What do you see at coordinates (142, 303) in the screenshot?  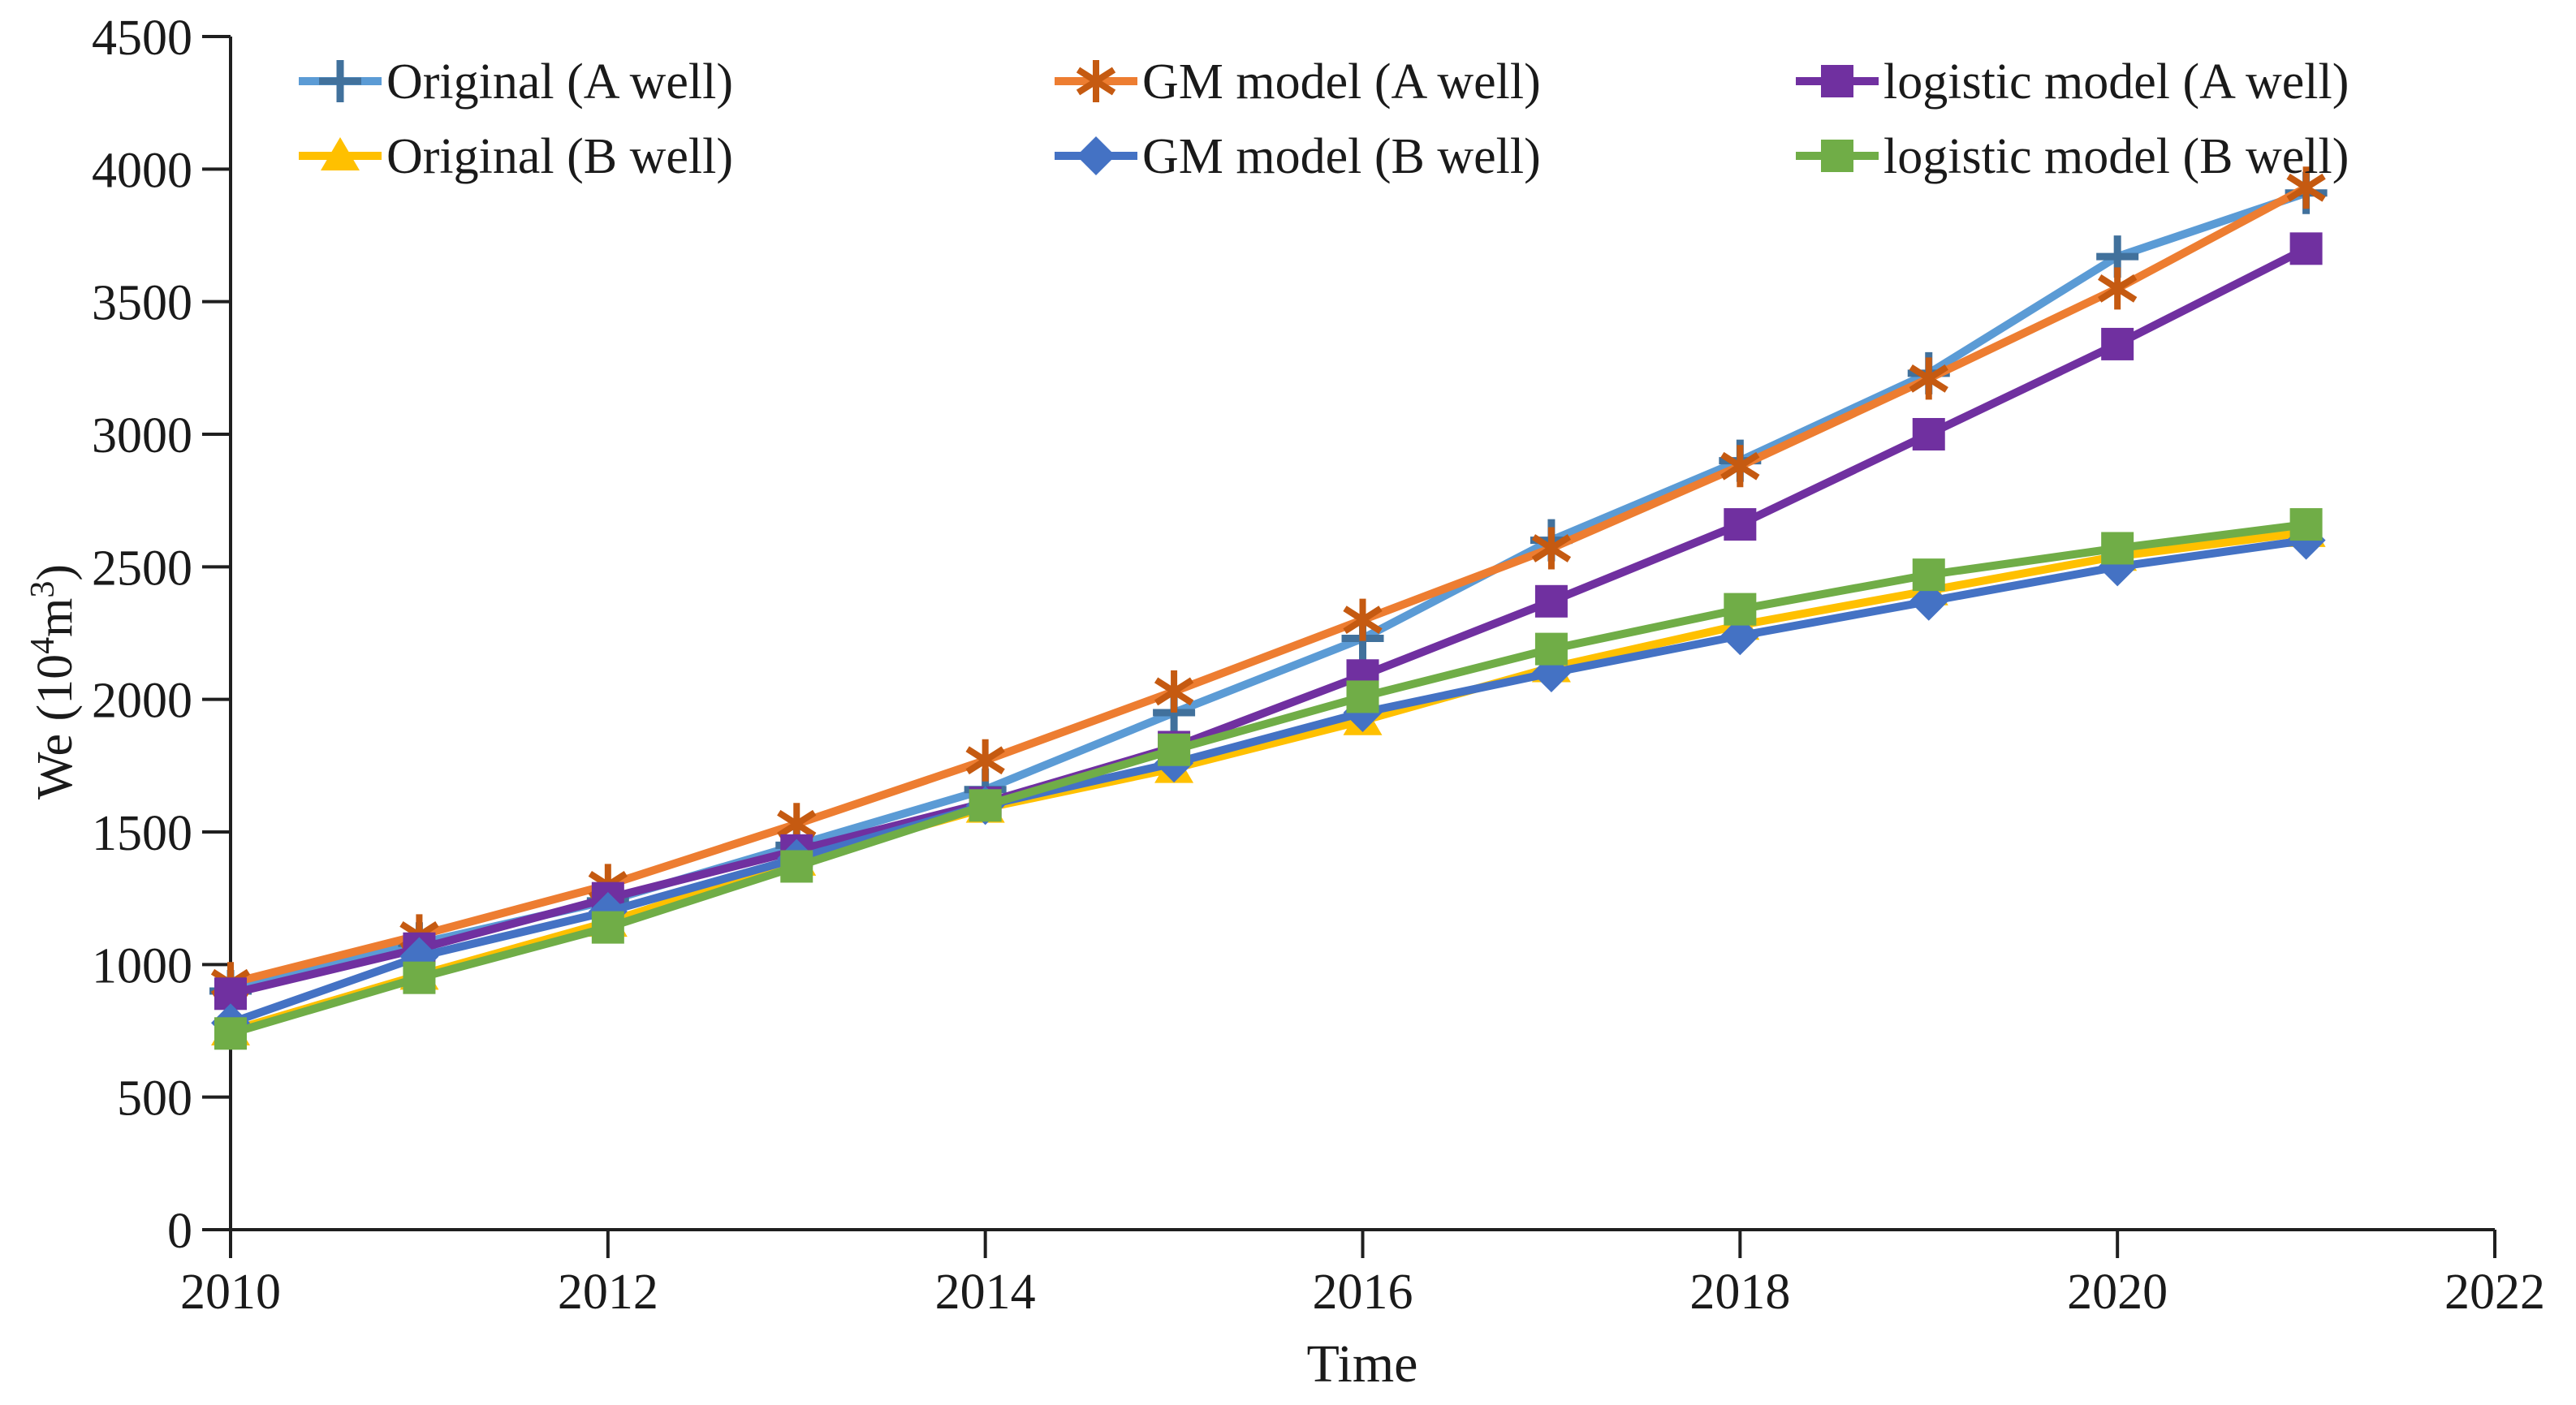 I see `y-tick-label: 3500` at bounding box center [142, 303].